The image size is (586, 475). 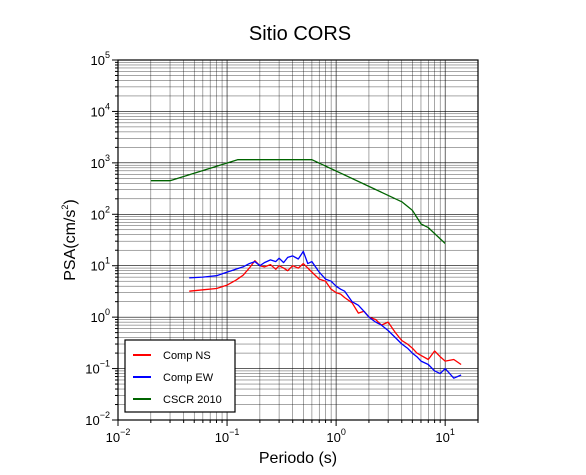 What do you see at coordinates (125, 432) in the screenshot?
I see `x-tick-label-exp: −2` at bounding box center [125, 432].